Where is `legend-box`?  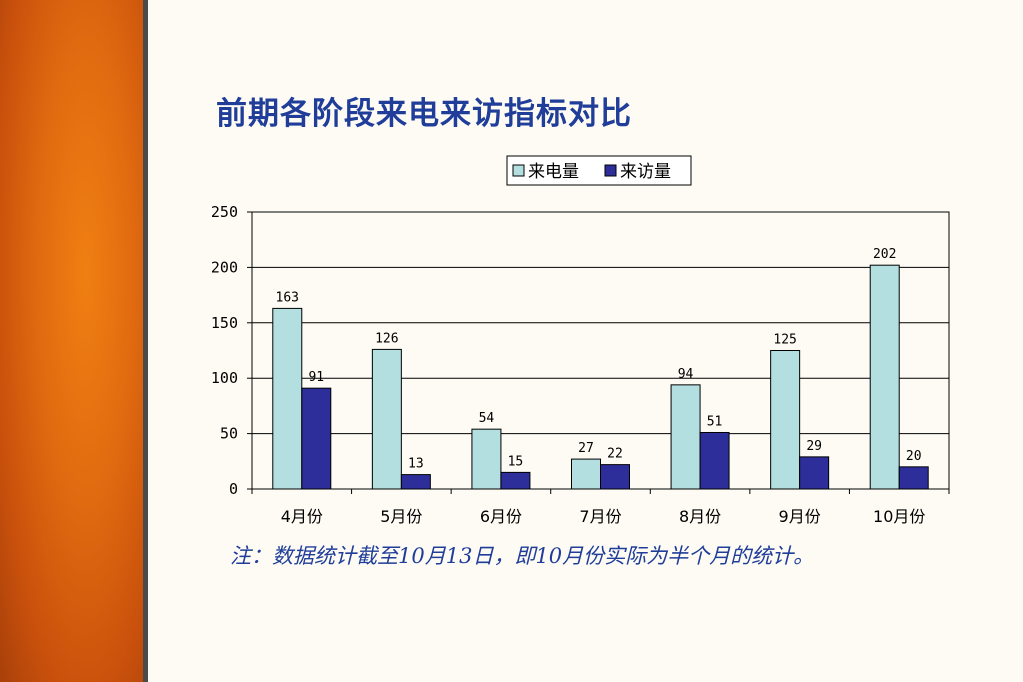 legend-box is located at coordinates (599, 170).